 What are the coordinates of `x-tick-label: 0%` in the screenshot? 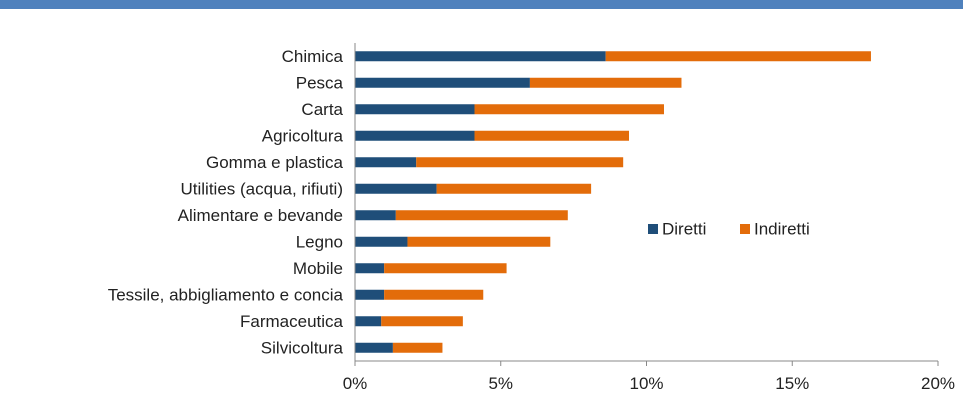 It's located at (355, 383).